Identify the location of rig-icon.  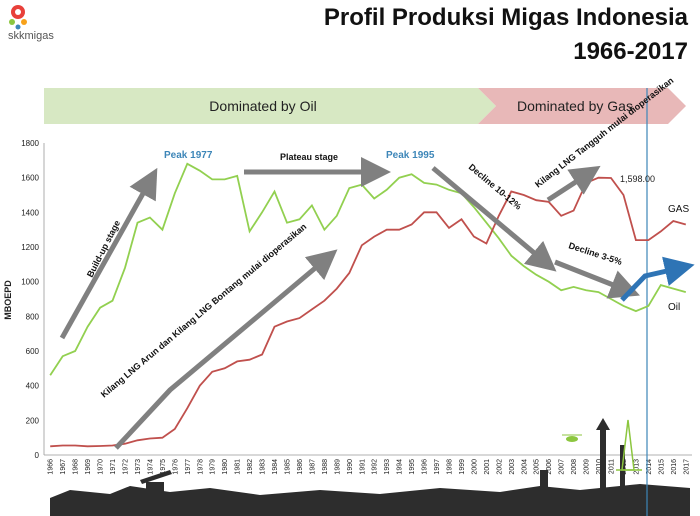
(629, 445).